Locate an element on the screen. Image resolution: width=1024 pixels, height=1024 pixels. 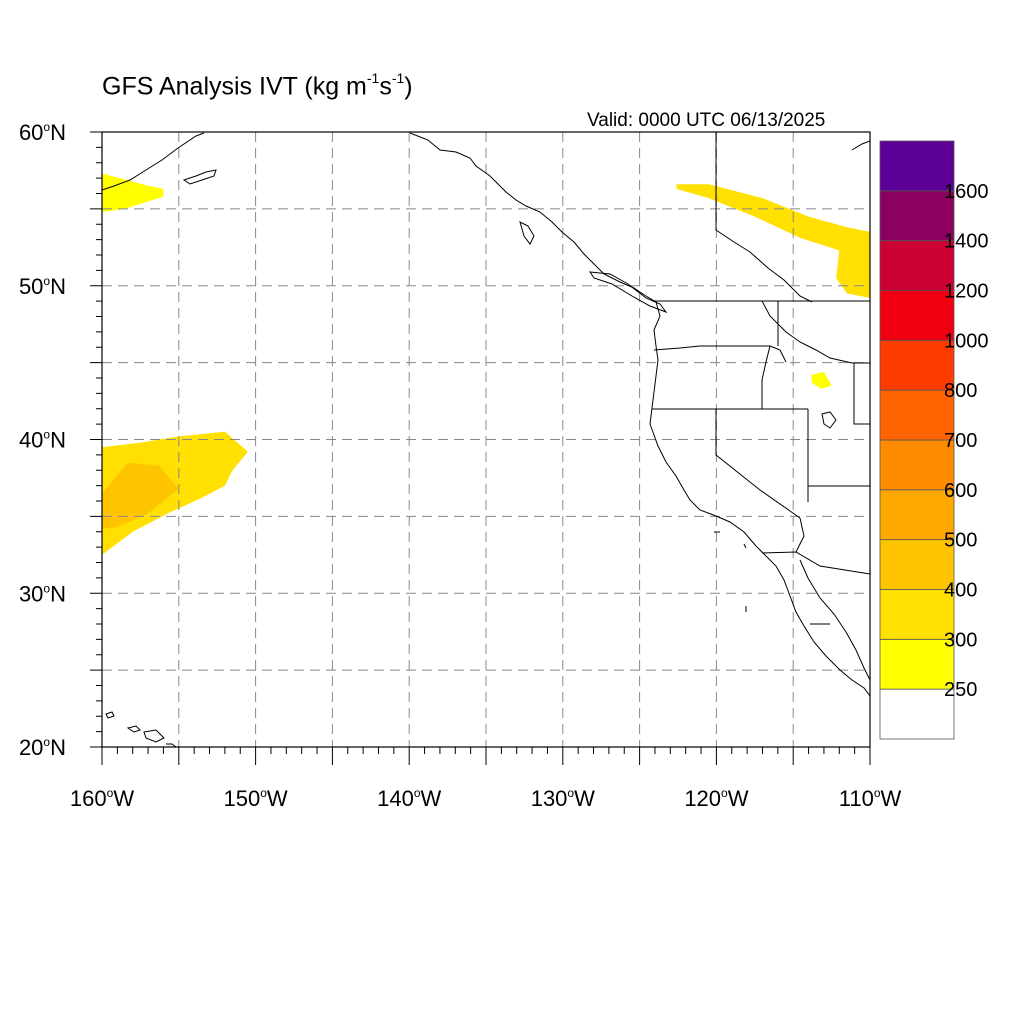
political-borders is located at coordinates (761, 378).